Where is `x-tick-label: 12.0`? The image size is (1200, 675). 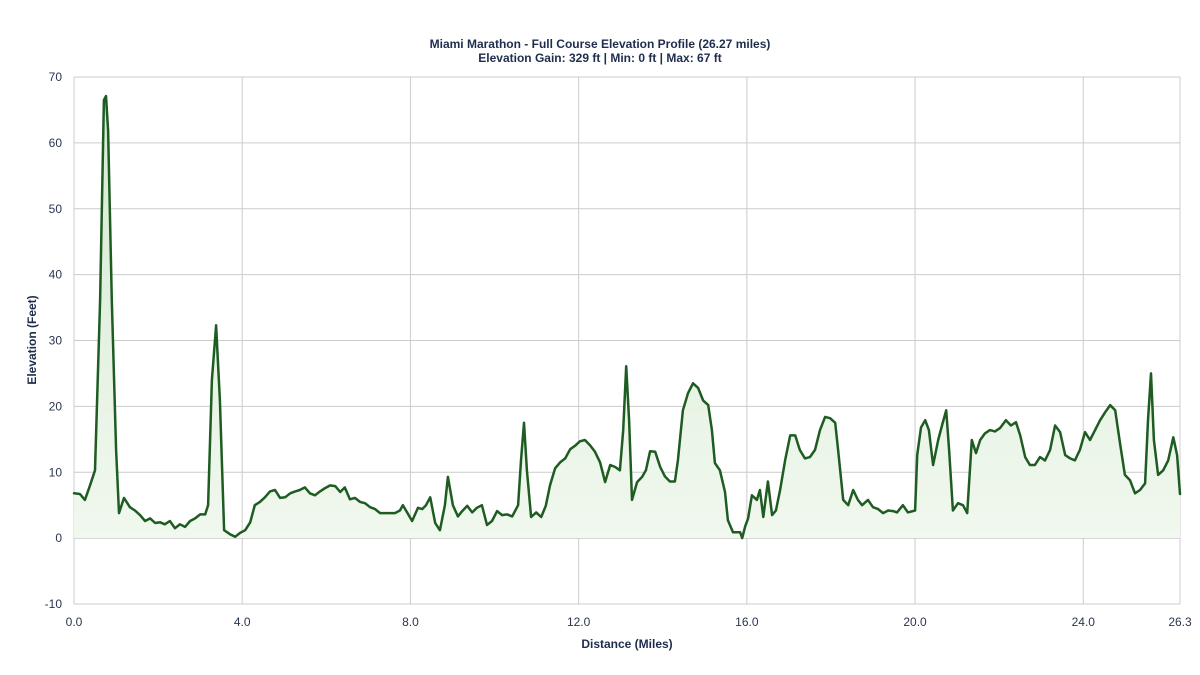
x-tick-label: 12.0 is located at coordinates (579, 622).